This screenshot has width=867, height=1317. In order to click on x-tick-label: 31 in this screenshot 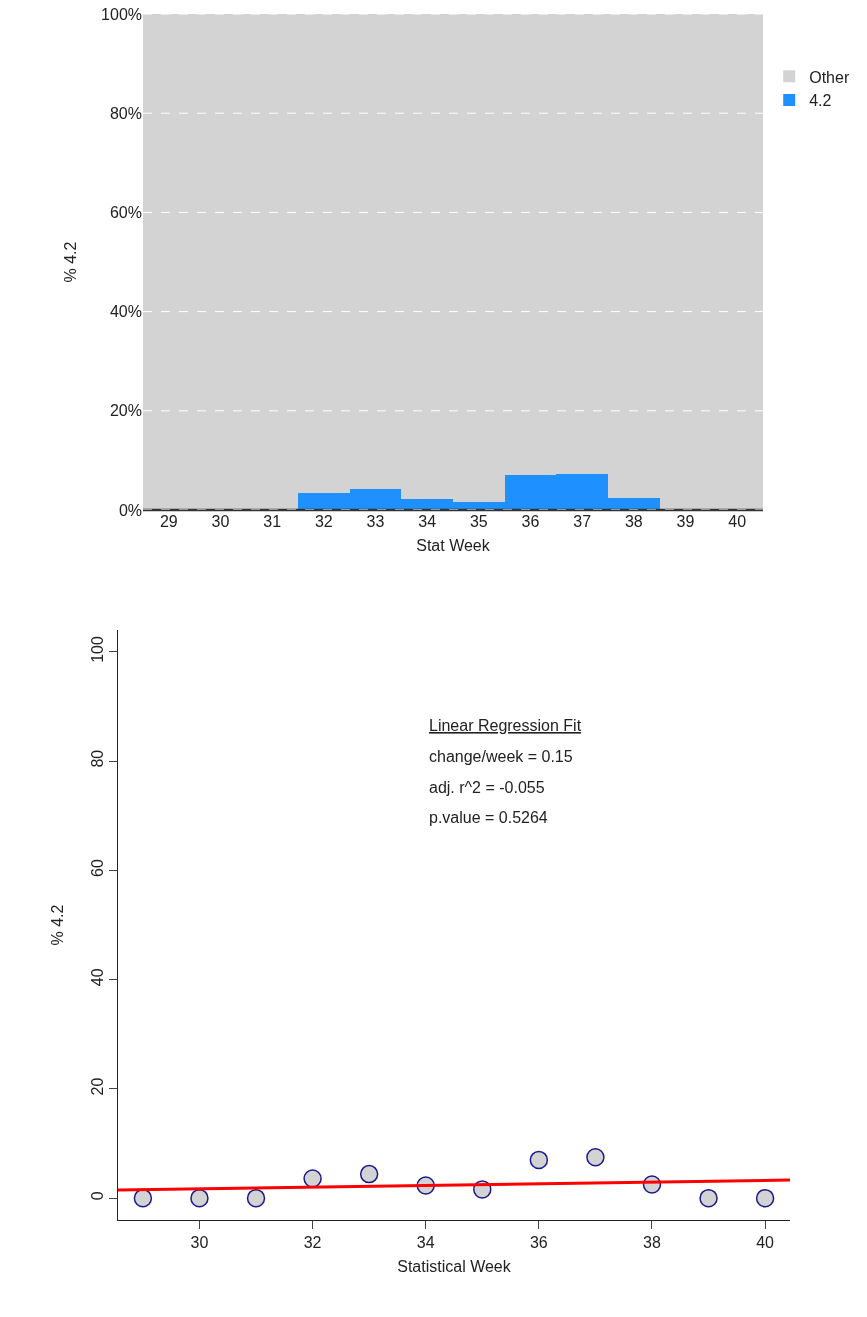, I will do `click(272, 521)`.